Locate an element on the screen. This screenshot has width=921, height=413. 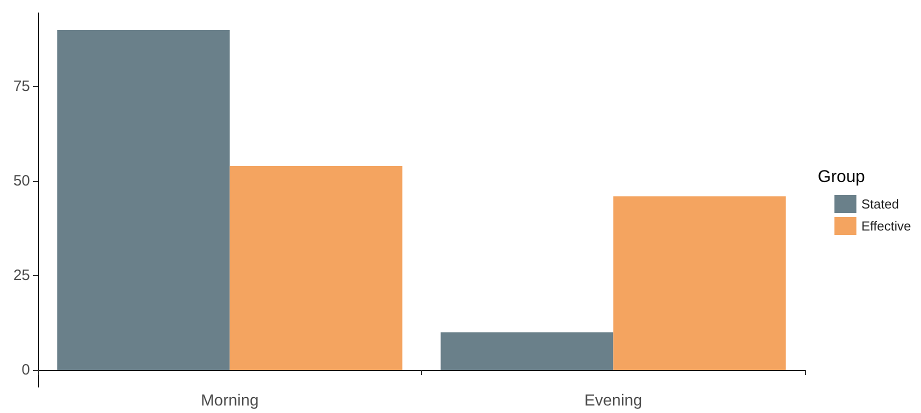
y-tick-label: 75 is located at coordinates (21, 87).